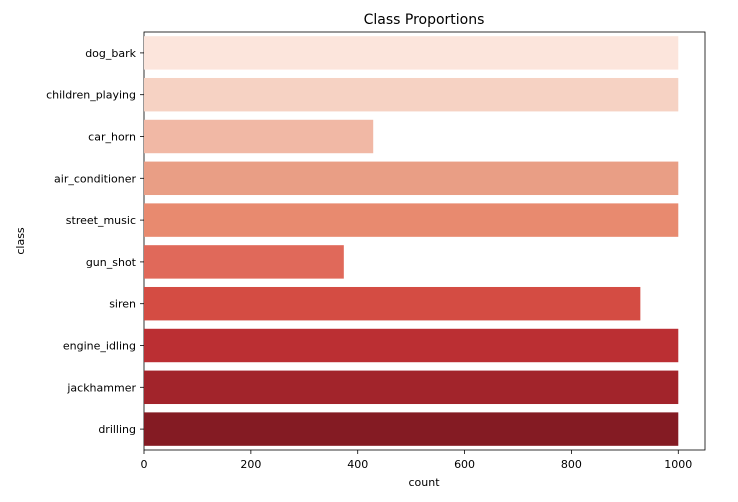 The width and height of the screenshot is (738, 502). Describe the element at coordinates (101, 387) in the screenshot. I see `y-tick-label: jackhammer` at that location.